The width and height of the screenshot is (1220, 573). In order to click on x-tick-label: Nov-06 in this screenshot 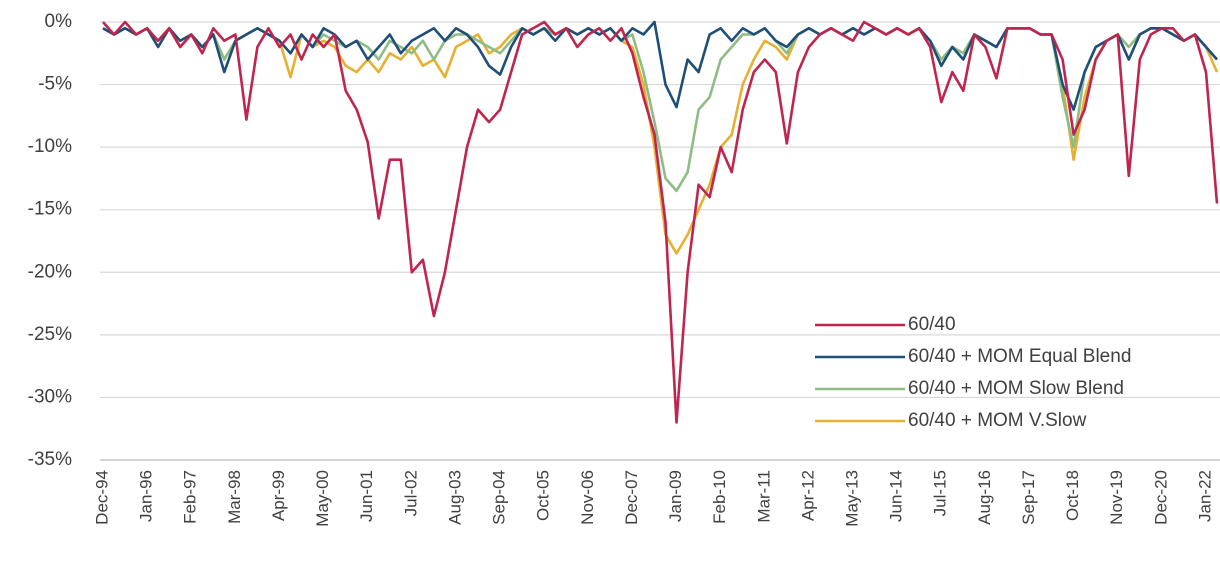, I will do `click(587, 497)`.